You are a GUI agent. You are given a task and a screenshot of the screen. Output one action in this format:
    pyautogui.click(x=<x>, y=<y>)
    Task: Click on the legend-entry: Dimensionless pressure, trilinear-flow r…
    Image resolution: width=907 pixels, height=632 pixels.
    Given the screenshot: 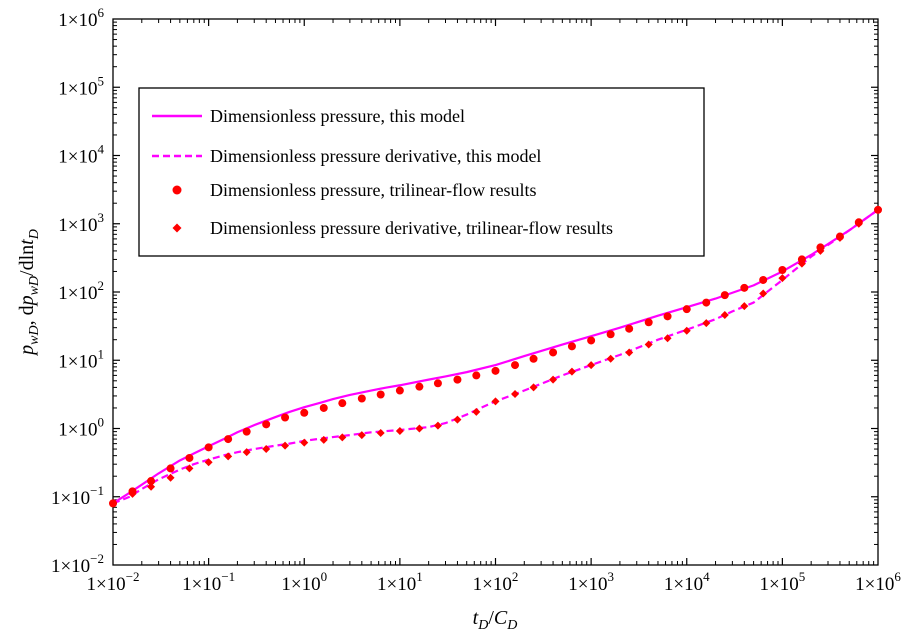 What is the action you would take?
    pyautogui.click(x=354, y=190)
    